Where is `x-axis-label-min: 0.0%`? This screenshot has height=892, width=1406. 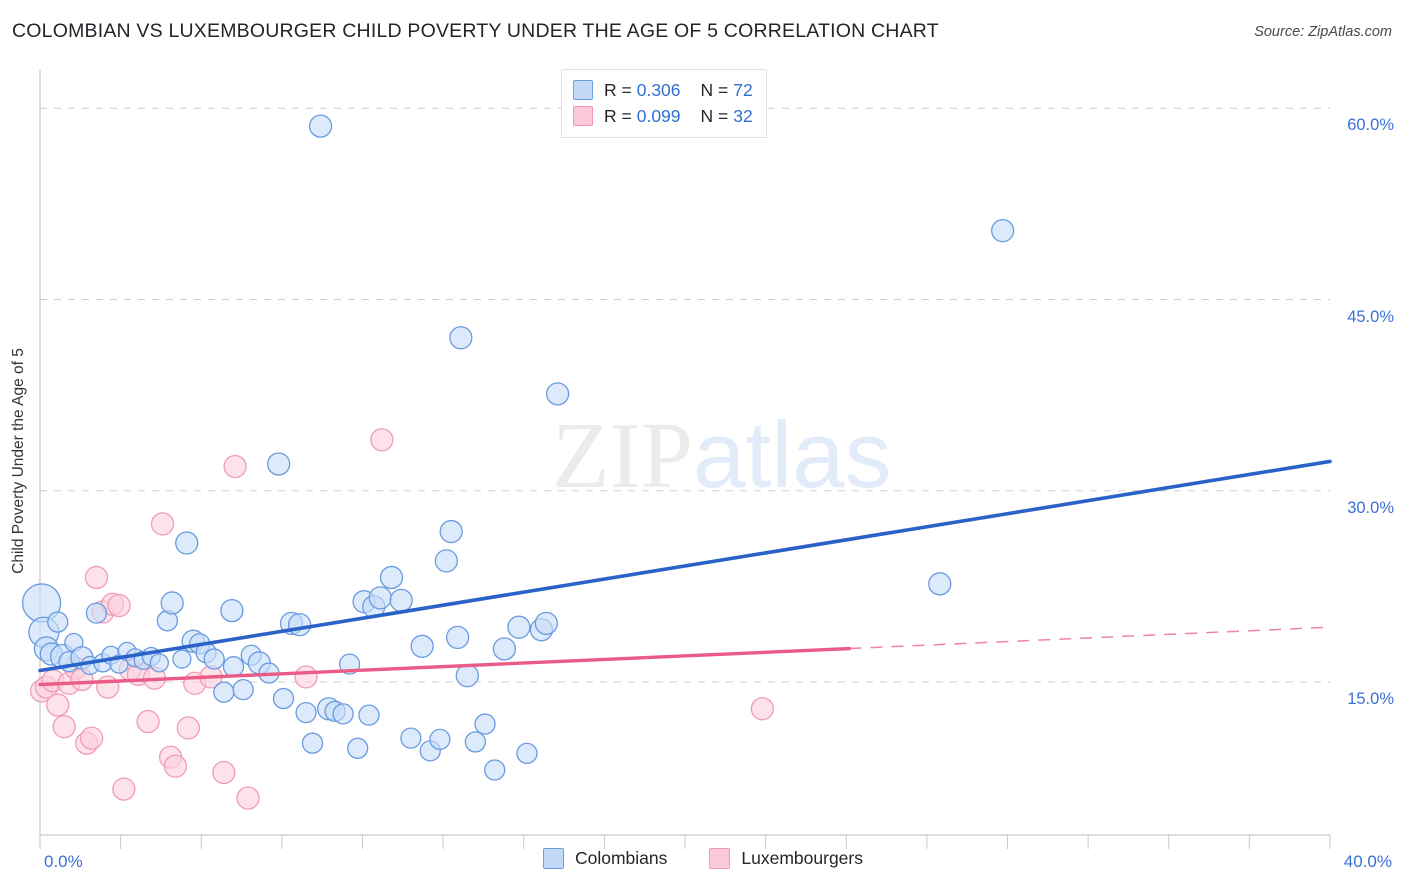 x-axis-label-min: 0.0% is located at coordinates (63, 861).